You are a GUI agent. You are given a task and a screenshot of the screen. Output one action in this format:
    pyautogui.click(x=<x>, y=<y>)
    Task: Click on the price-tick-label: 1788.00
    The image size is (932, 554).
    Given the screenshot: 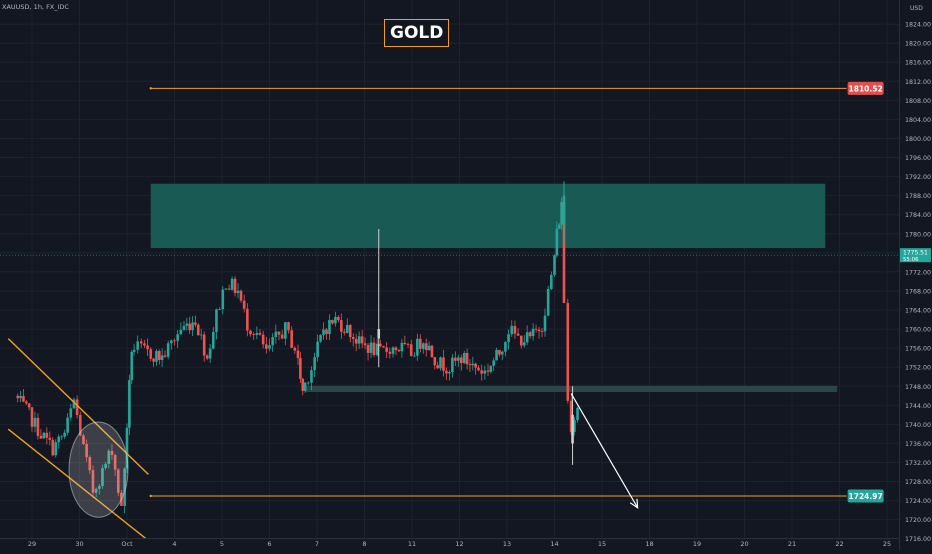 What is the action you would take?
    pyautogui.click(x=918, y=196)
    